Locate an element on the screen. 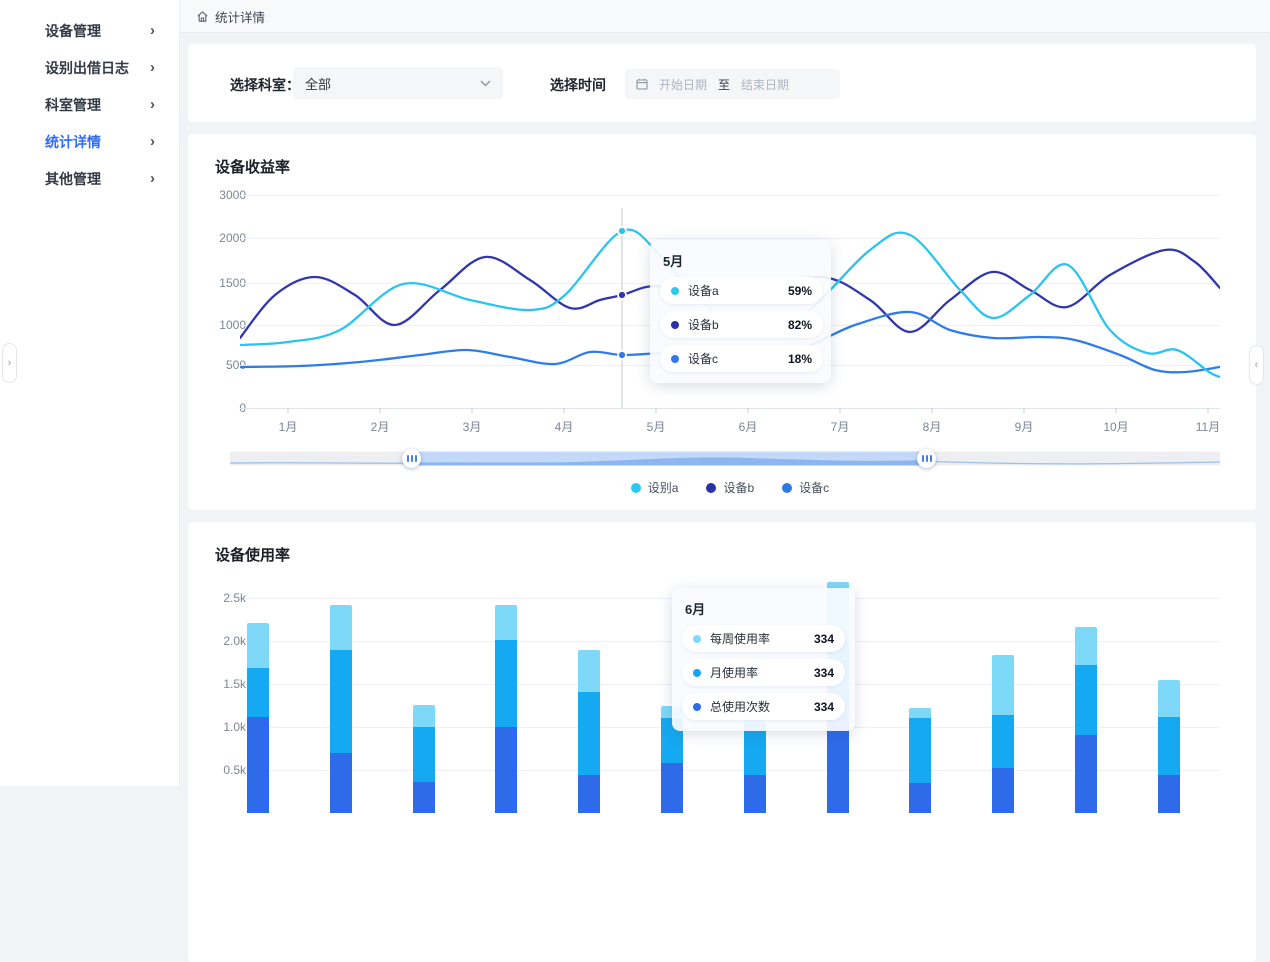 The height and width of the screenshot is (962, 1270). x-axis-label: 10月 is located at coordinates (1116, 427).